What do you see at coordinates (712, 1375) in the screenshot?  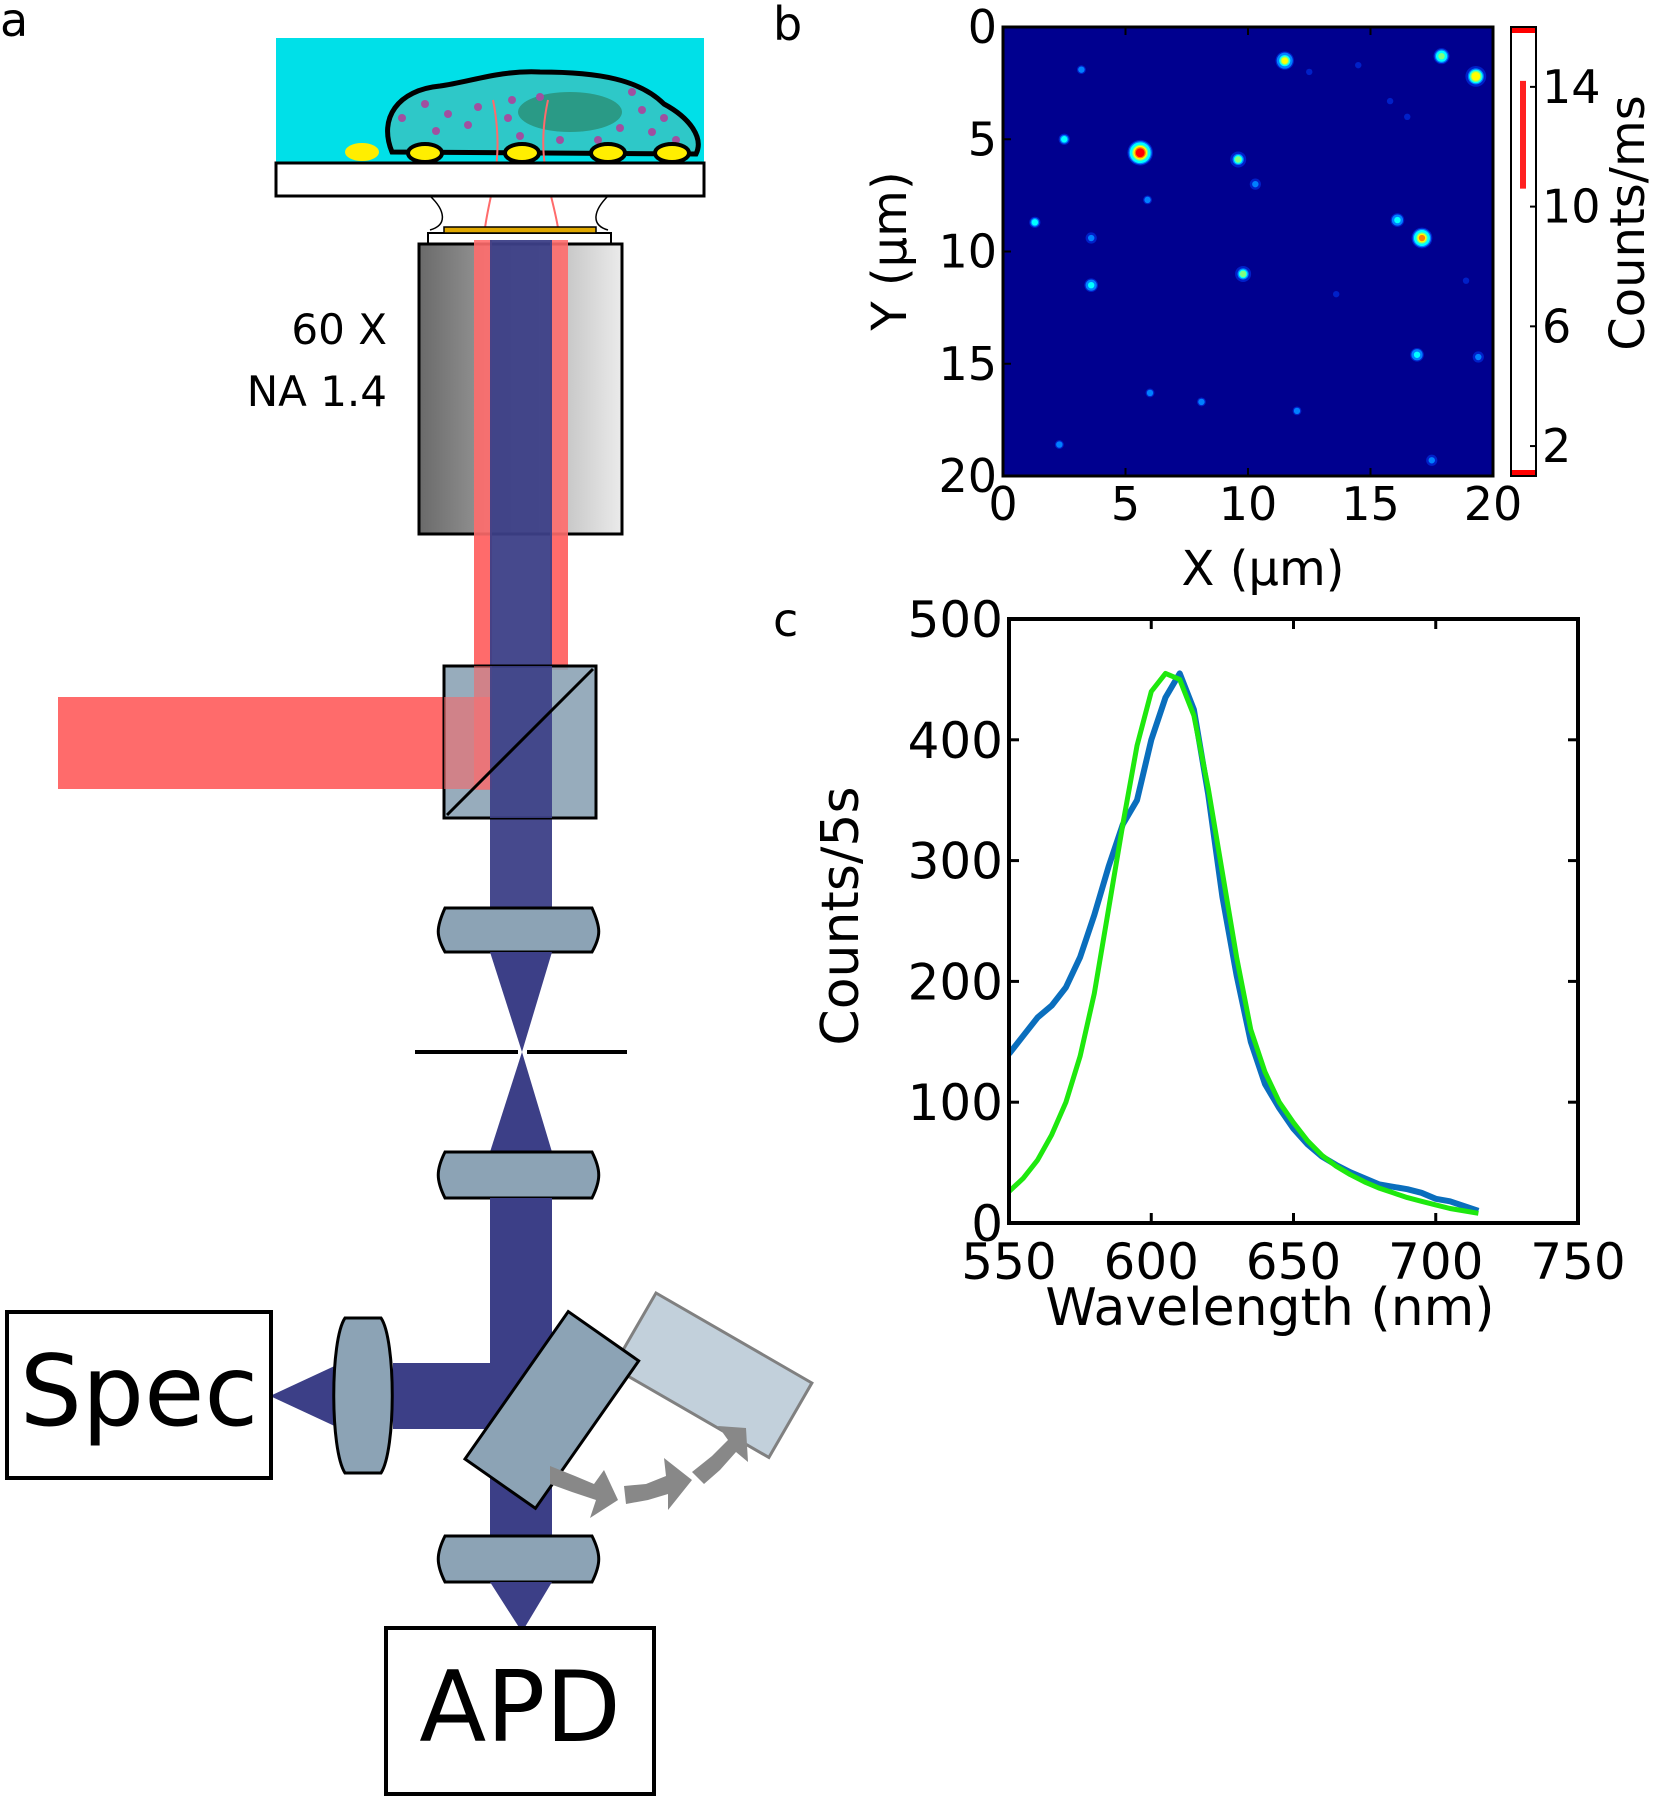 I see `flip-mirror-alt-position` at bounding box center [712, 1375].